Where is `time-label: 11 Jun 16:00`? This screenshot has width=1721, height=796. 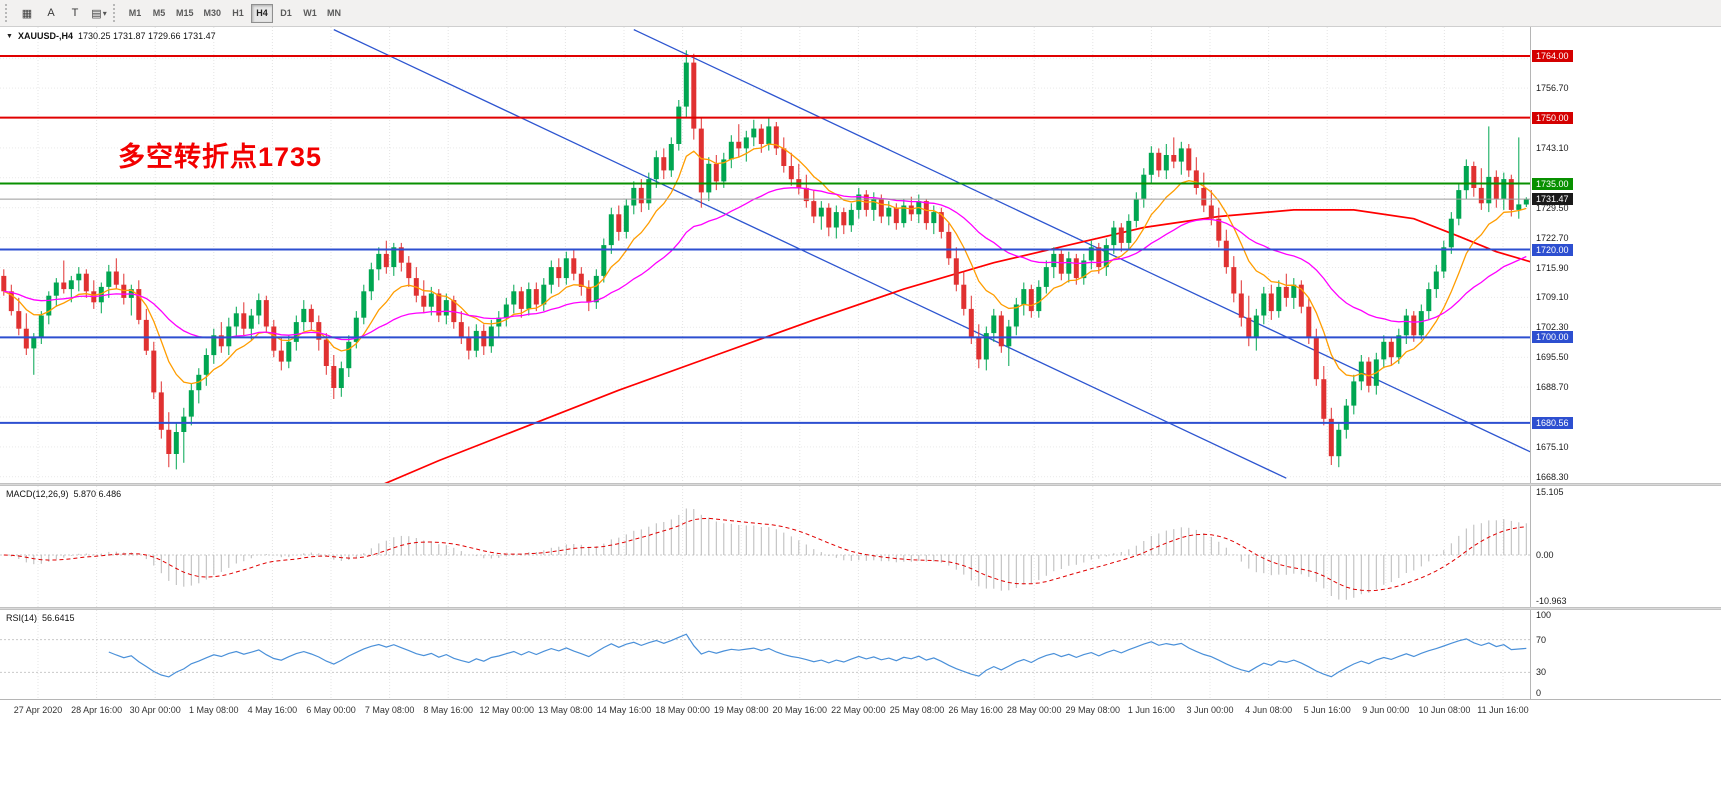 time-label: 11 Jun 16:00 is located at coordinates (1503, 710).